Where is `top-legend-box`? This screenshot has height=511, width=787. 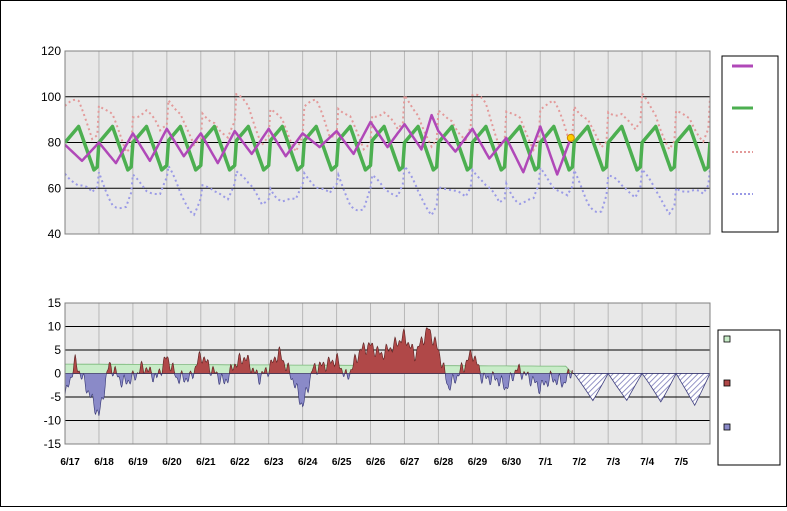 top-legend-box is located at coordinates (750, 144).